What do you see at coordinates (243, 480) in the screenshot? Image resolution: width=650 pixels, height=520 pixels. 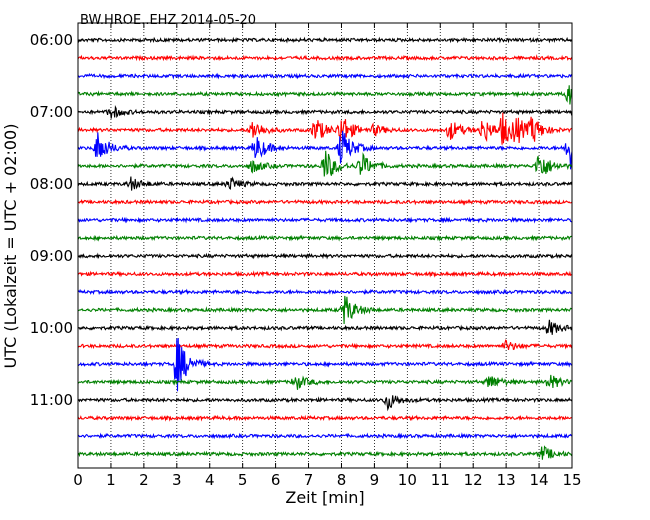 I see `x-tick-label: 5` at bounding box center [243, 480].